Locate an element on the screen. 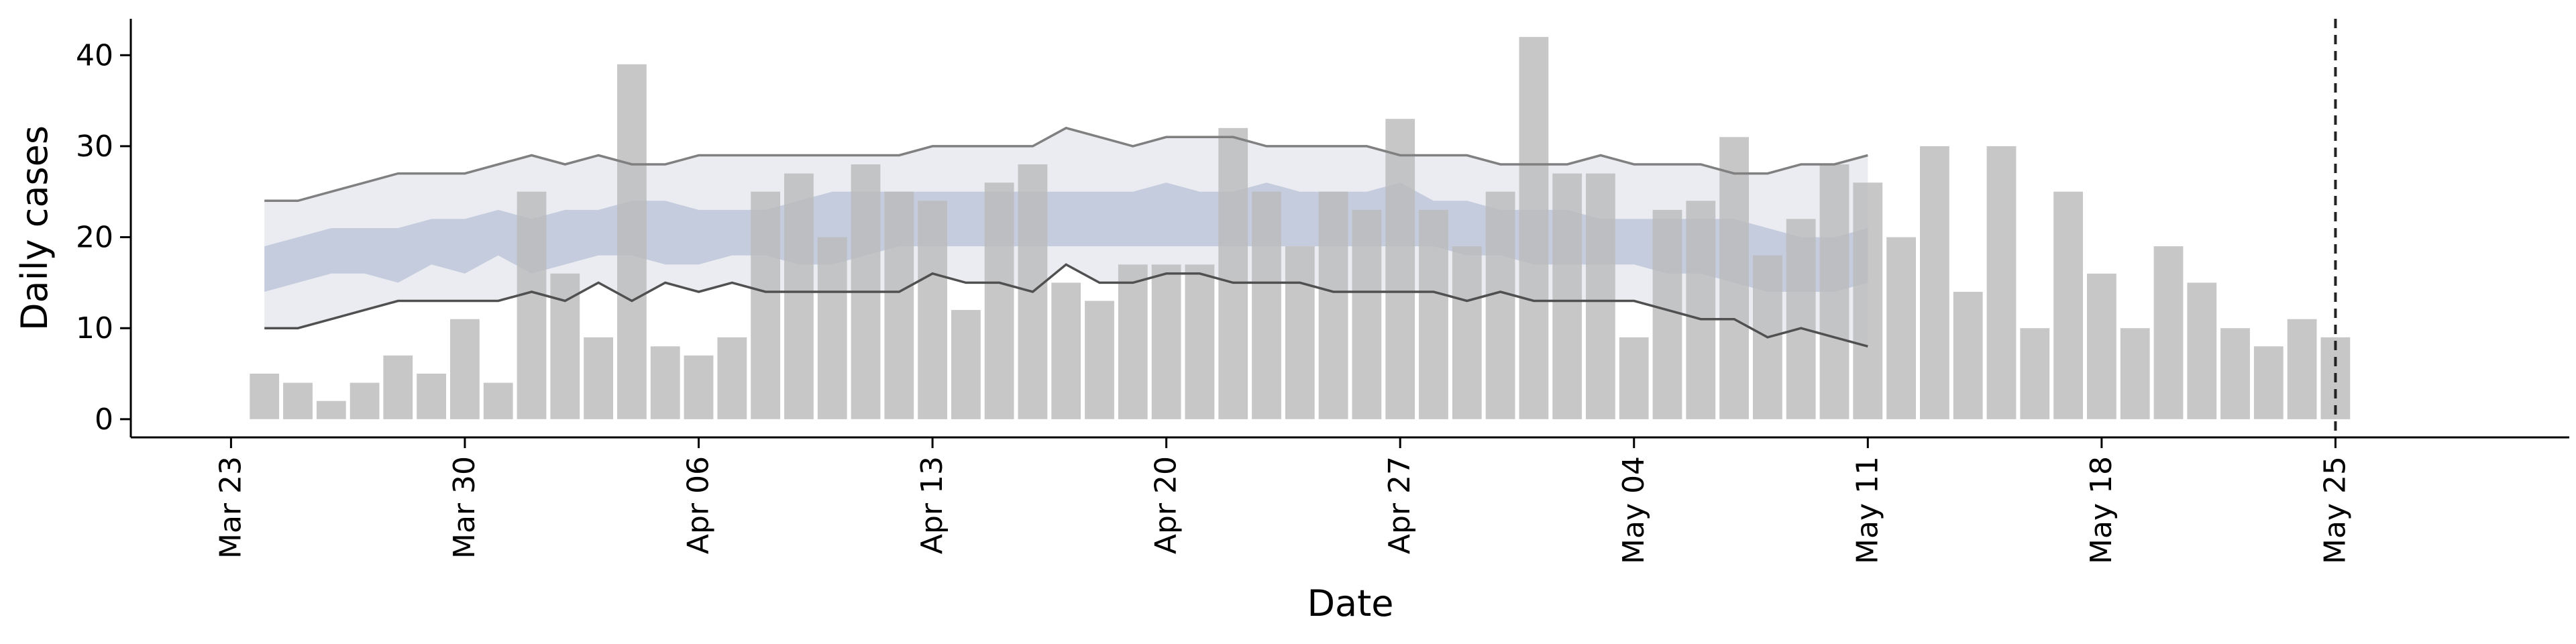  x-tick-label: Apr 20 is located at coordinates (1166, 505).